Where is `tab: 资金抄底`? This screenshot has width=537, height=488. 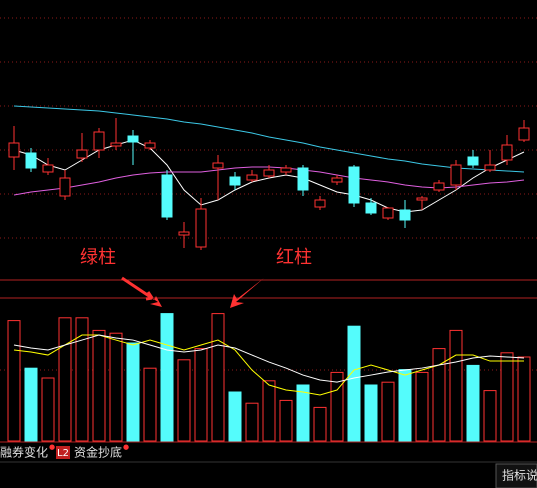
tab: 资金抄底 is located at coordinates (98, 452).